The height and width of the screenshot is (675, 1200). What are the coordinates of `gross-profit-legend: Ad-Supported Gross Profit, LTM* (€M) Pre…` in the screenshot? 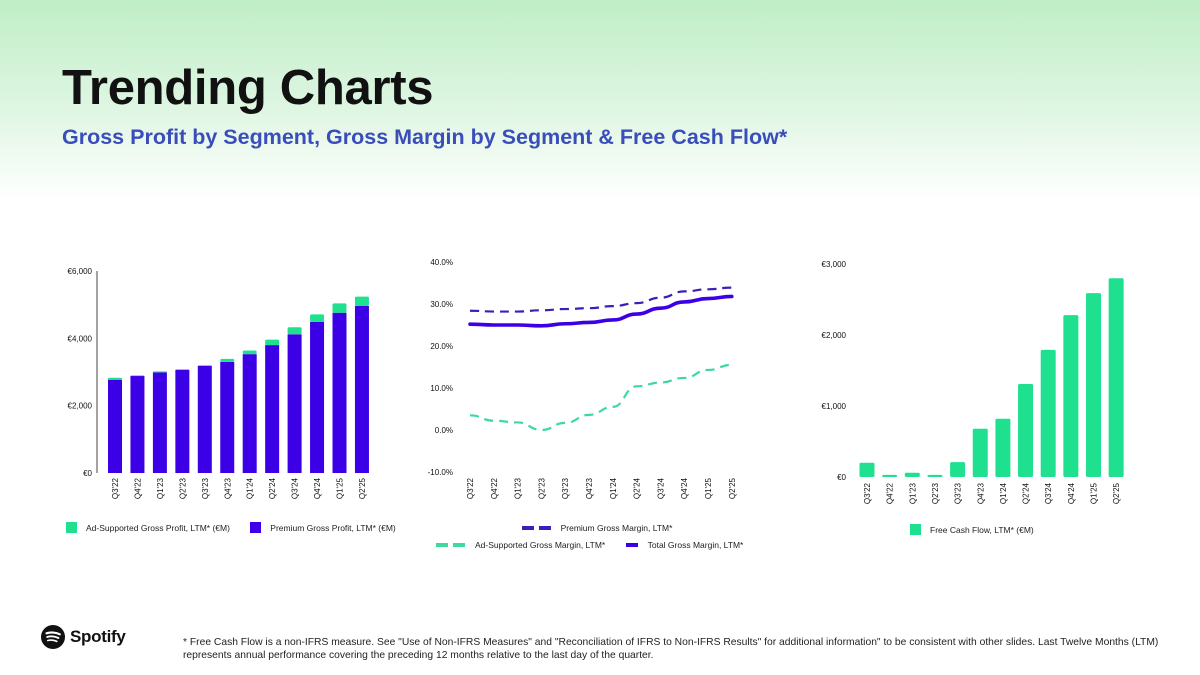 It's located at (240, 528).